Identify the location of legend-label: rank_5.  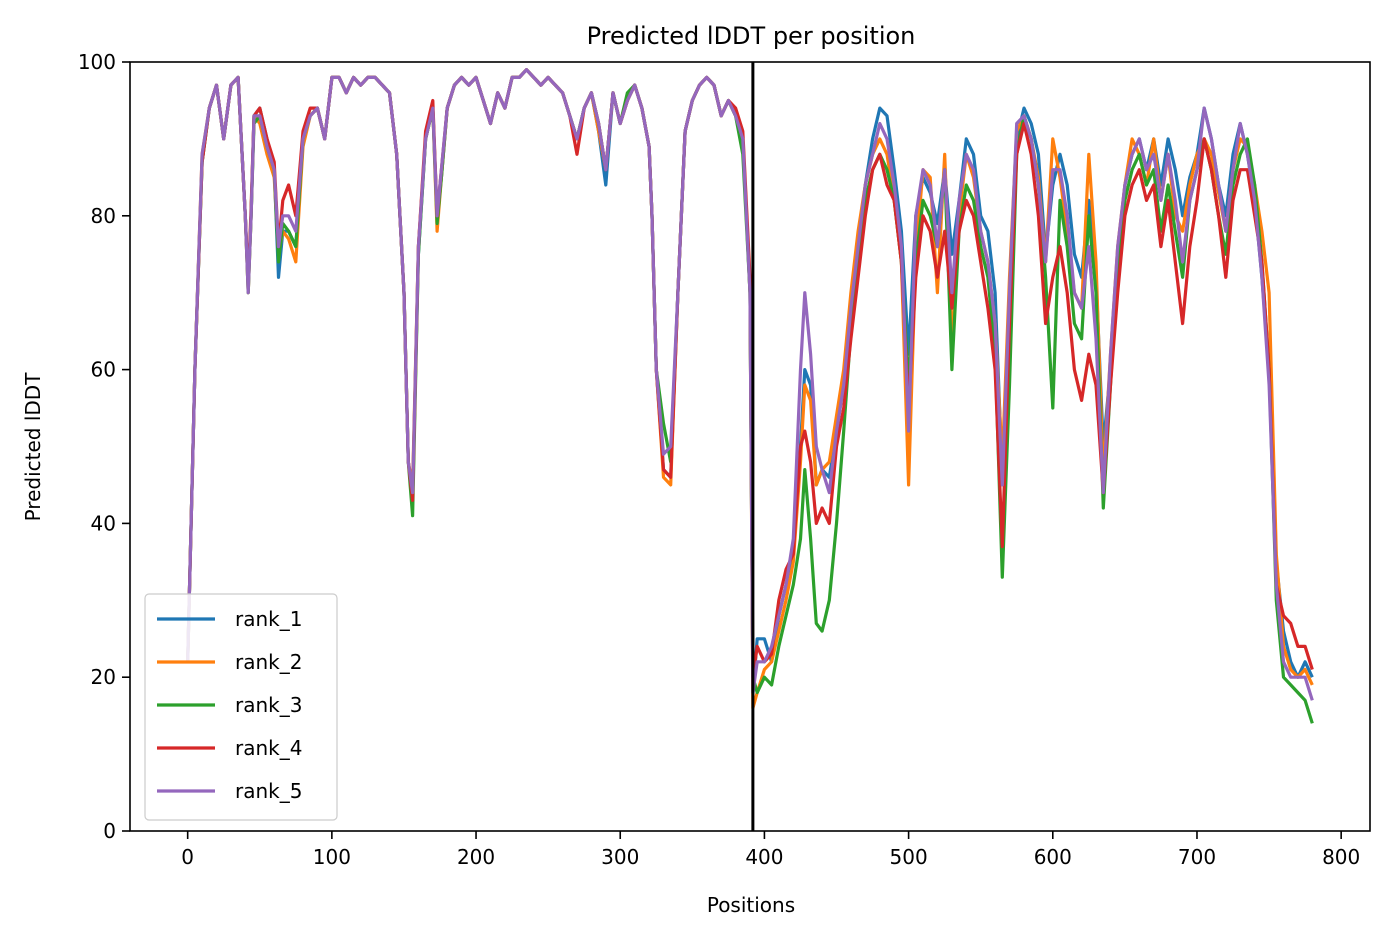
(268, 791).